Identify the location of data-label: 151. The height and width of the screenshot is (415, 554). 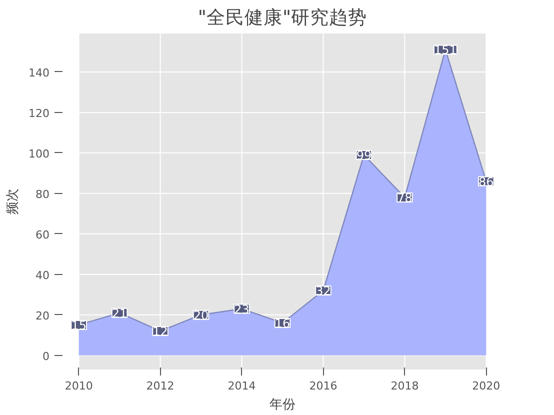
(445, 50).